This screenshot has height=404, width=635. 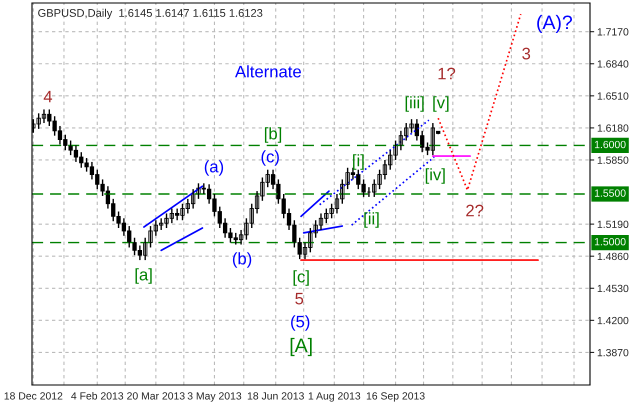 I want to click on y-tick-label: 1.6180, so click(x=613, y=128).